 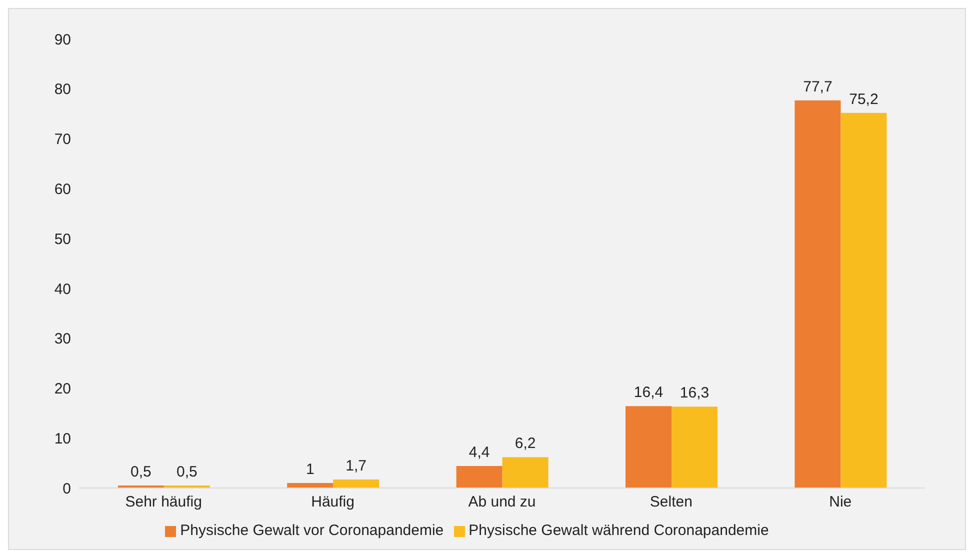 I want to click on x-tick-label: Häufig, so click(x=332, y=502).